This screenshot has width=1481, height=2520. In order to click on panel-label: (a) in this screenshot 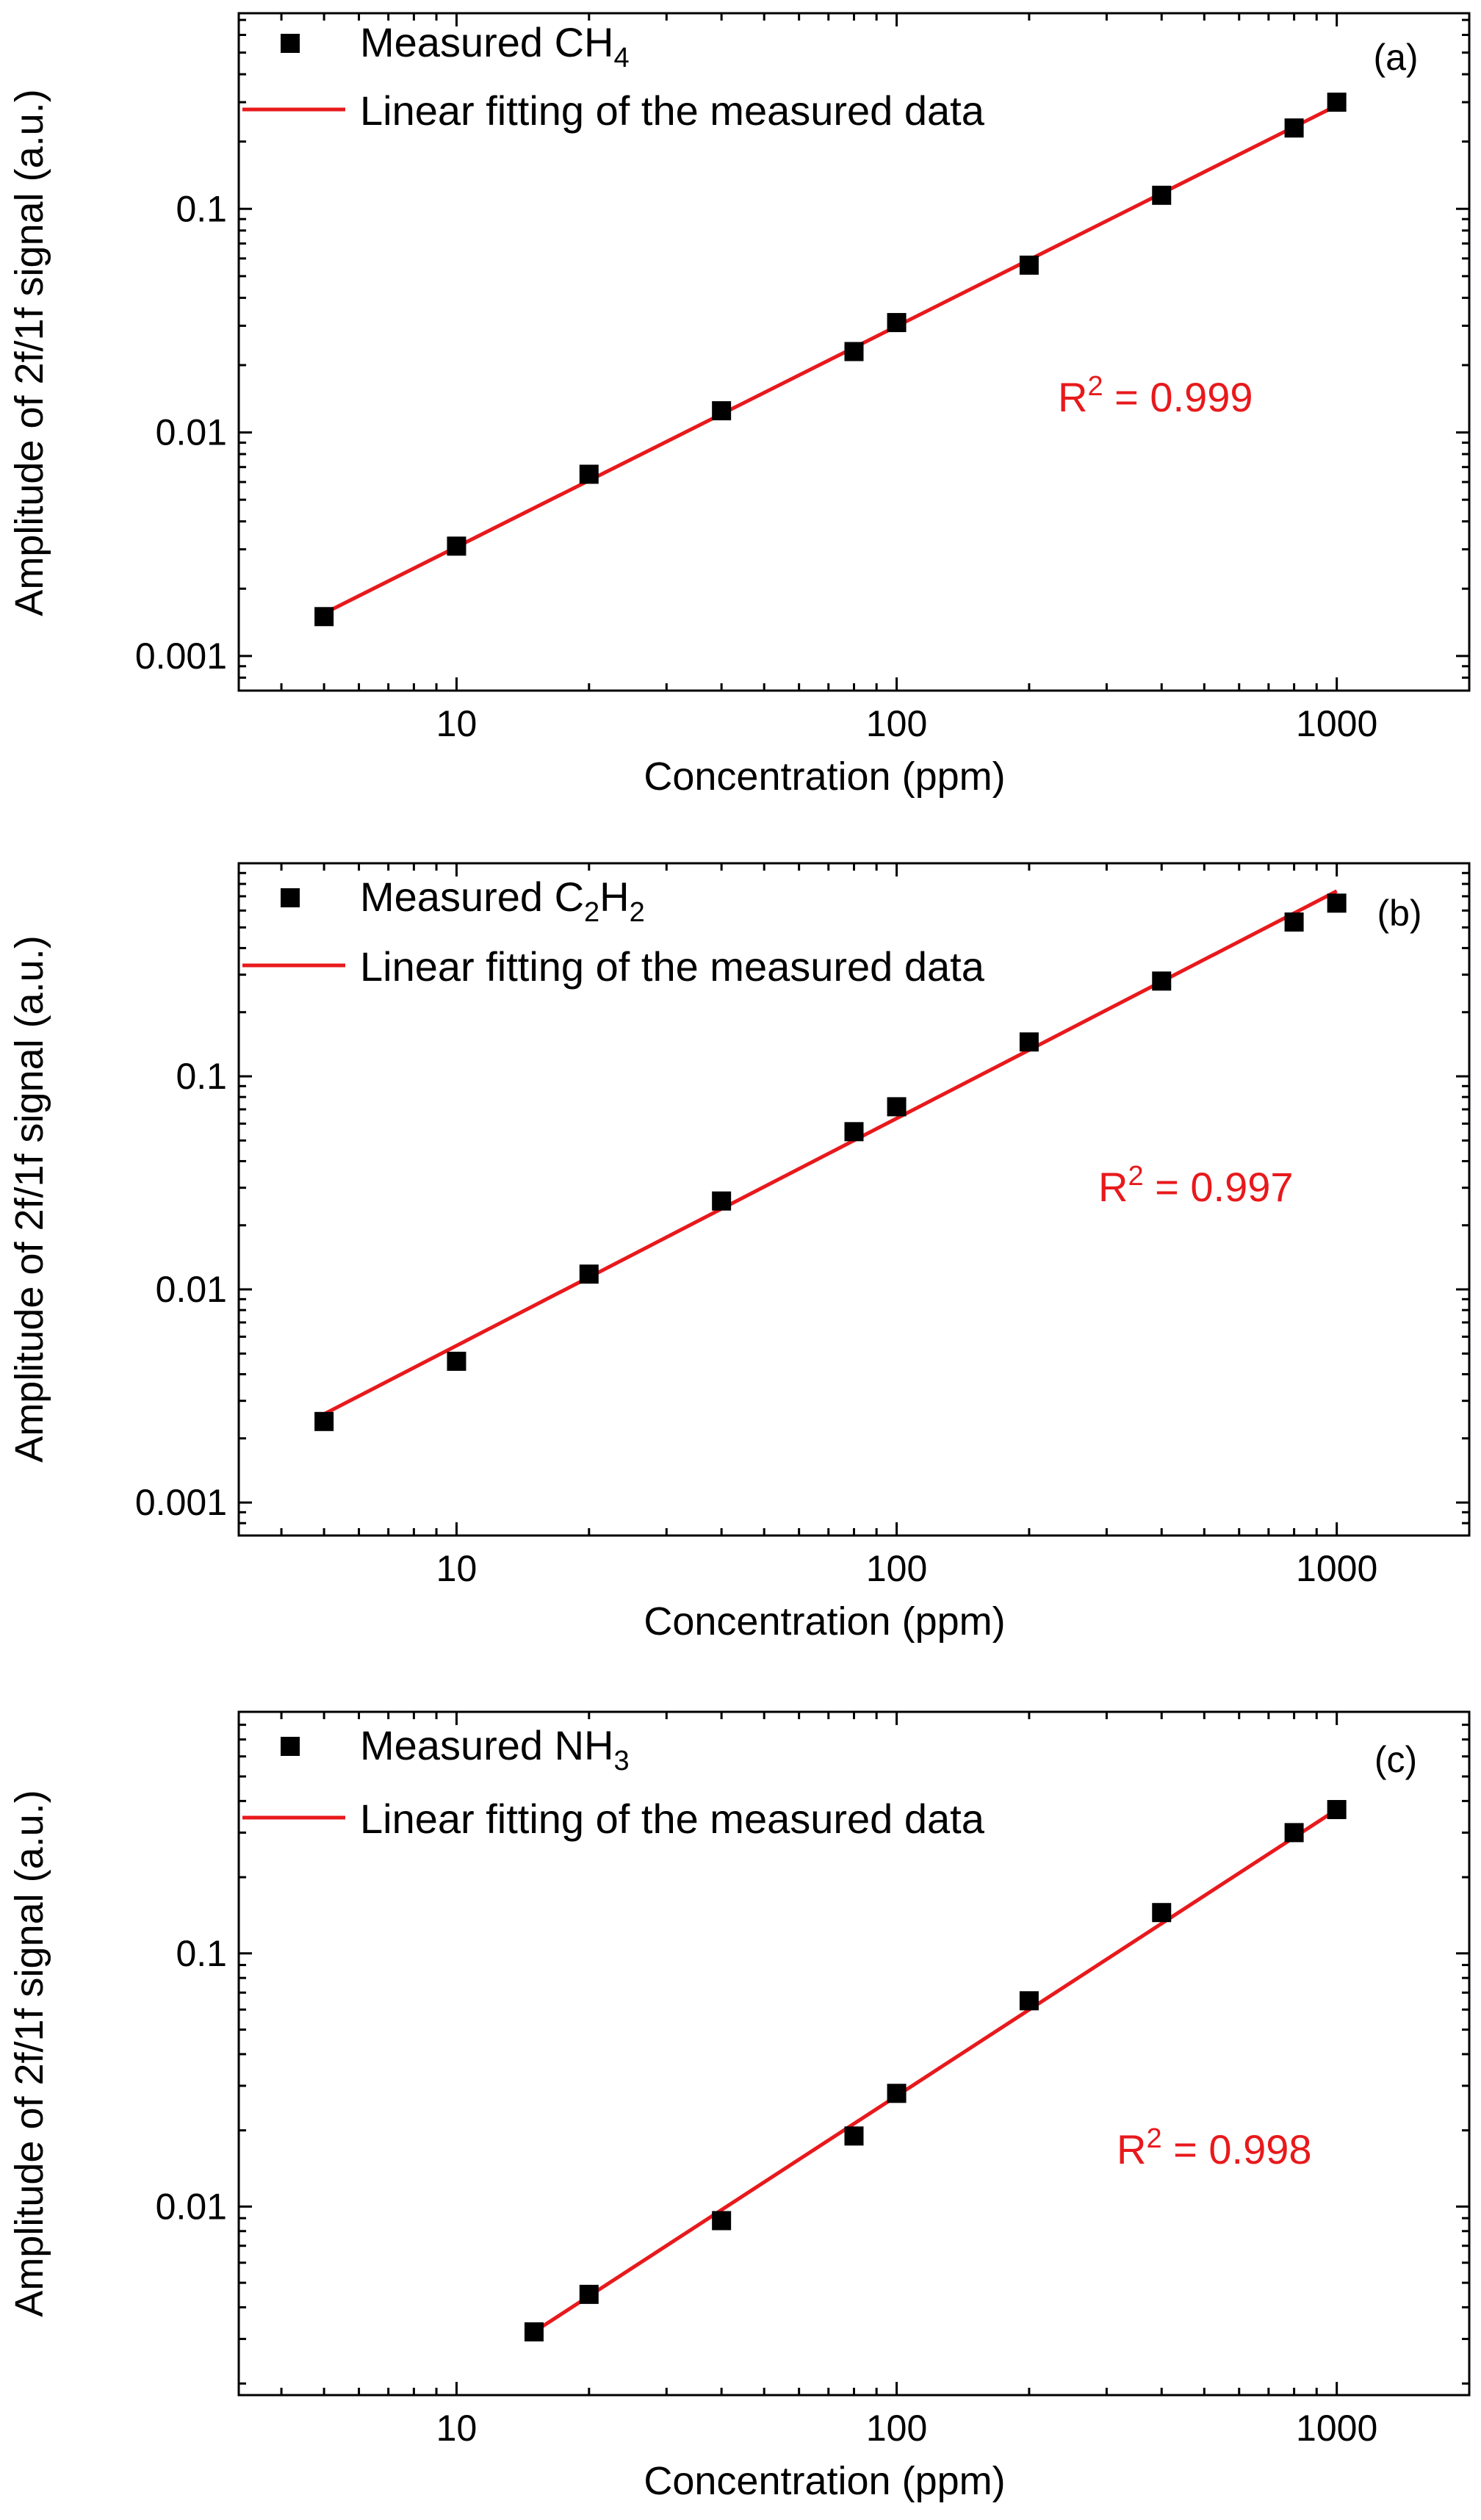, I will do `click(1396, 57)`.